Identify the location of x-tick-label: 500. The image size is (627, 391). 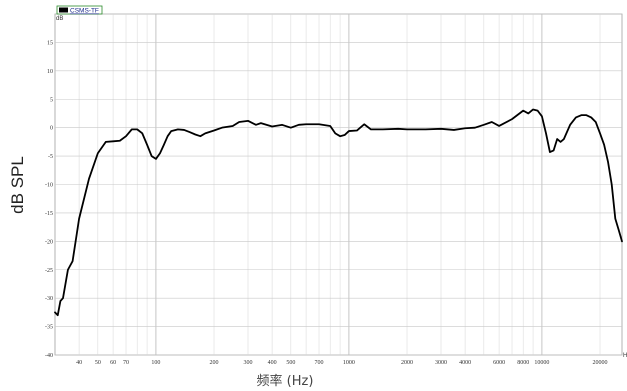
(290, 363).